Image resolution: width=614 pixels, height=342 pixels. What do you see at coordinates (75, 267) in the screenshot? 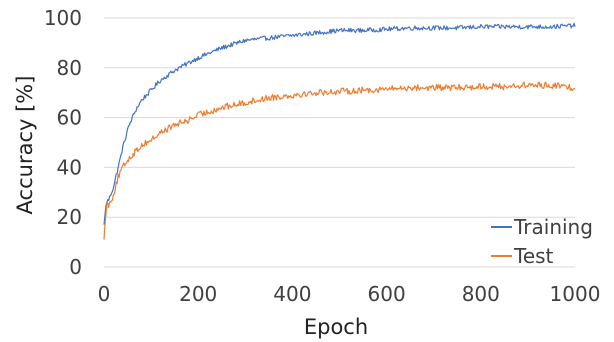
I see `y-tick-label: 0` at bounding box center [75, 267].